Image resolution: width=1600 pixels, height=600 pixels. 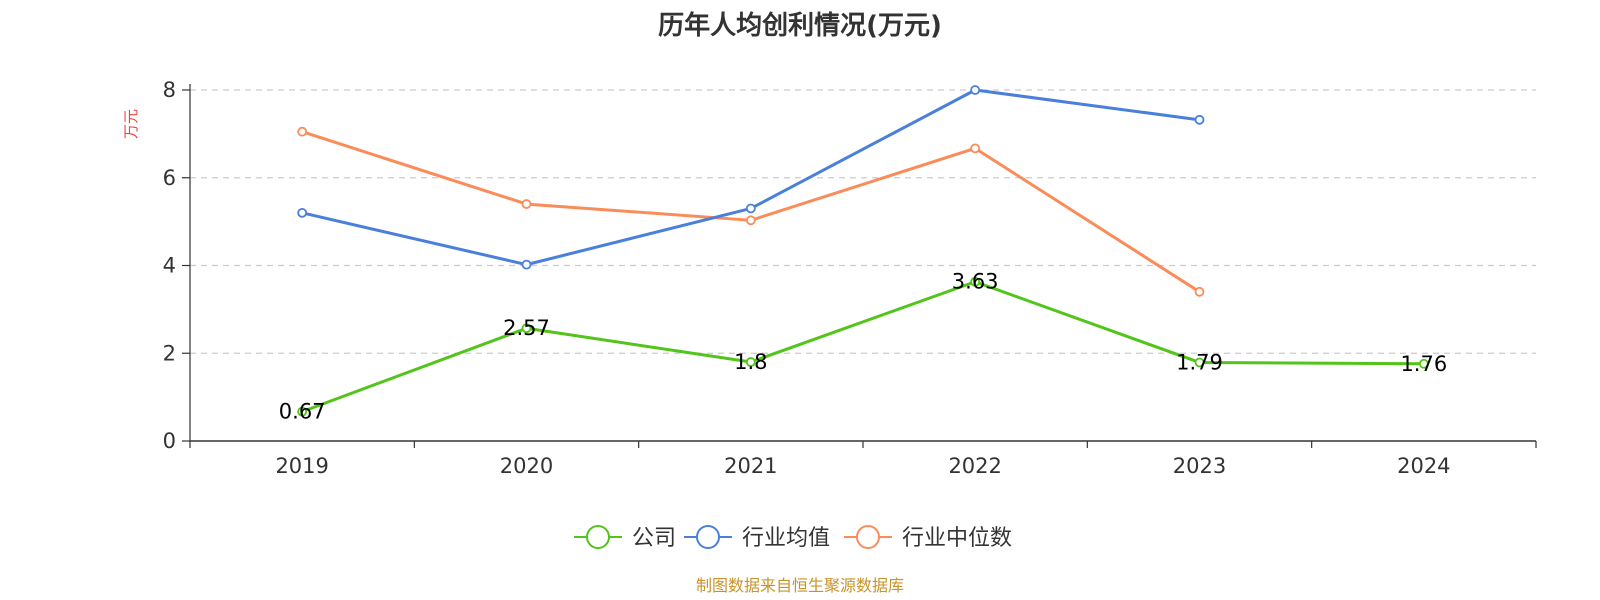 I want to click on x-tick-label: 2024, so click(x=1423, y=466).